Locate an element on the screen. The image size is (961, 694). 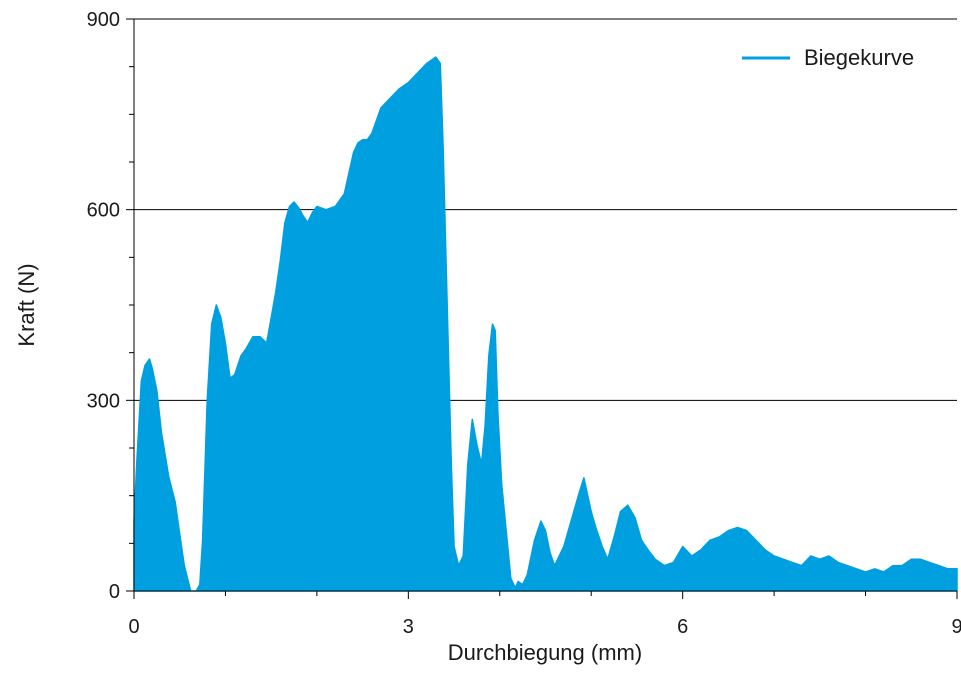
y-tick-label: 600 is located at coordinates (103, 211).